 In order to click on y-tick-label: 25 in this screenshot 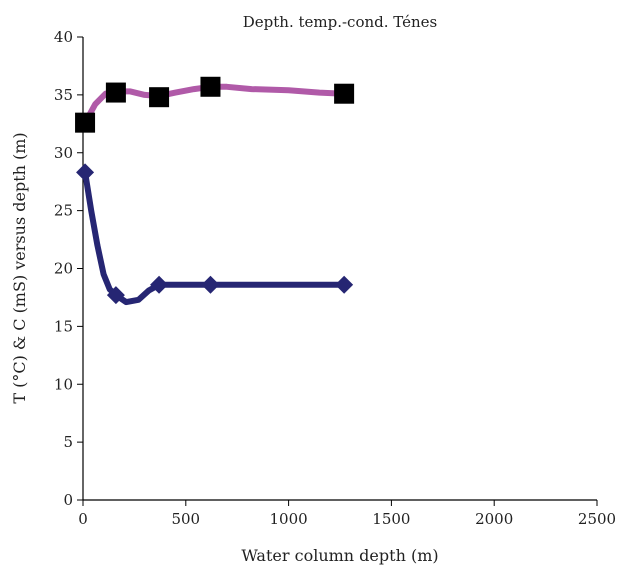, I will do `click(63, 211)`.